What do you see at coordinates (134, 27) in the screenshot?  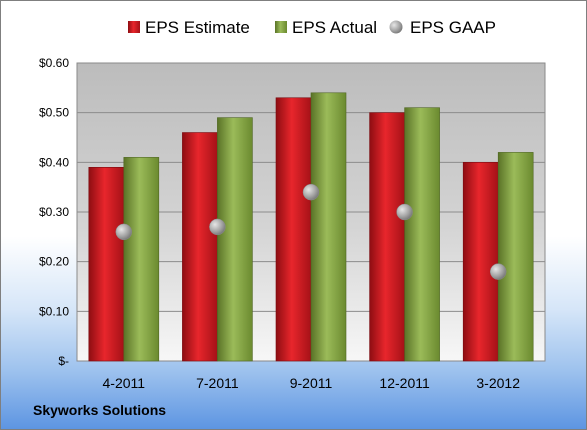 I see `legend-swatch-eps-estimate` at bounding box center [134, 27].